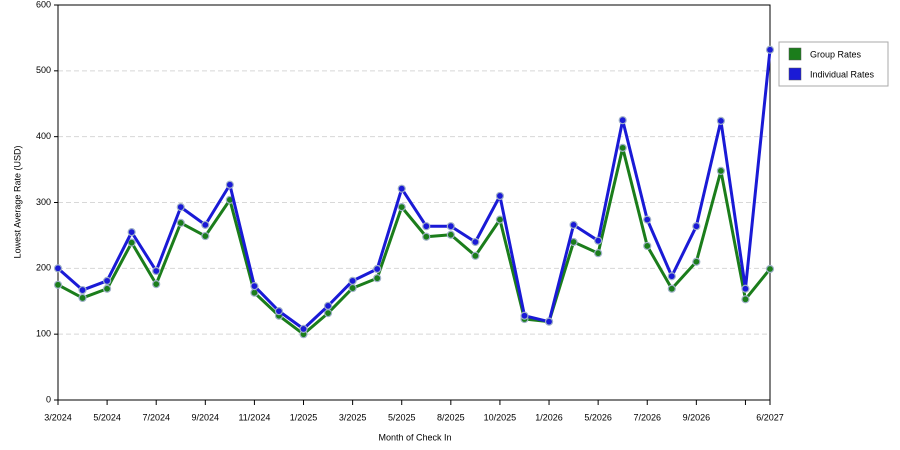 This screenshot has height=450, width=900. Describe the element at coordinates (43, 268) in the screenshot. I see `y-tick-label: 200` at that location.